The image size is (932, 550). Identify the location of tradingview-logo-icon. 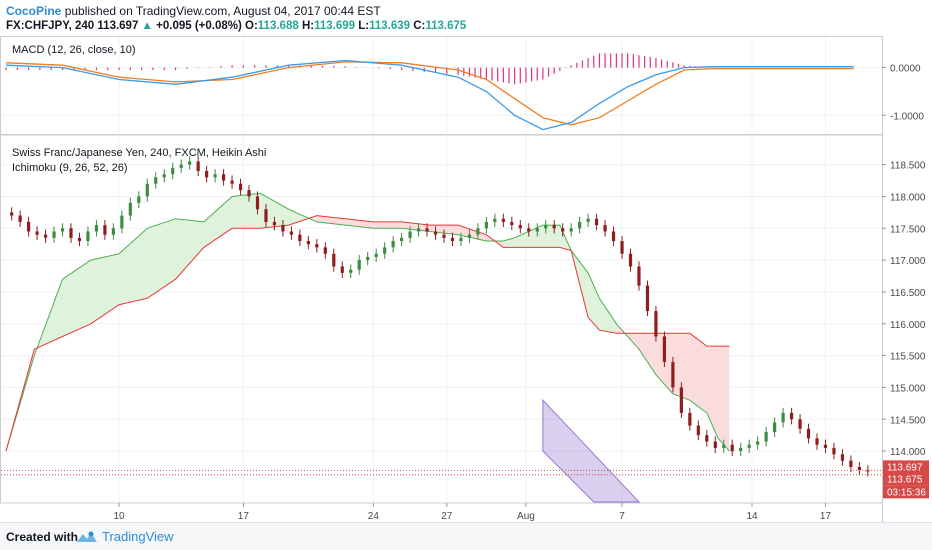
(87, 537).